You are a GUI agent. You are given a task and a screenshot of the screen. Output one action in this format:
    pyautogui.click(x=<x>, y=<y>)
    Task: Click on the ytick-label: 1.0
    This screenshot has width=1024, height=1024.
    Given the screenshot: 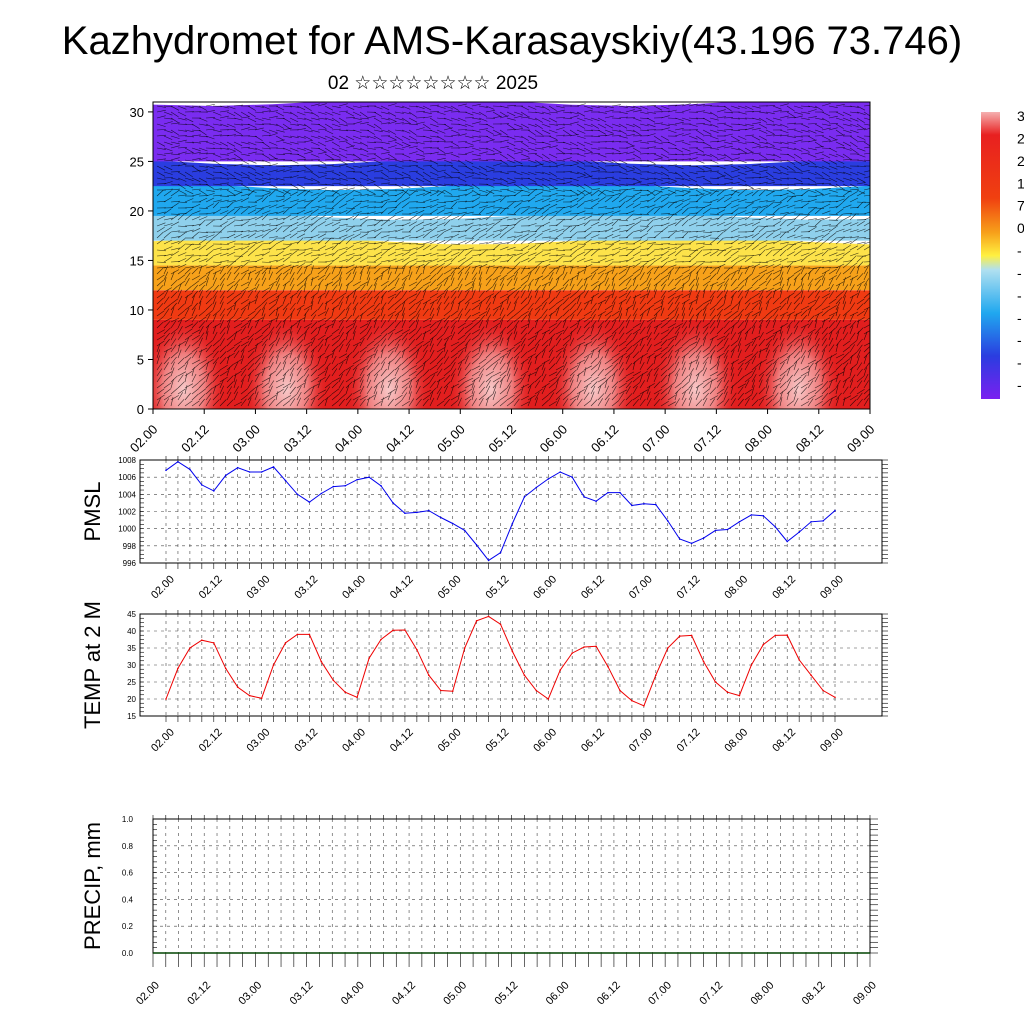 What is the action you would take?
    pyautogui.click(x=128, y=819)
    